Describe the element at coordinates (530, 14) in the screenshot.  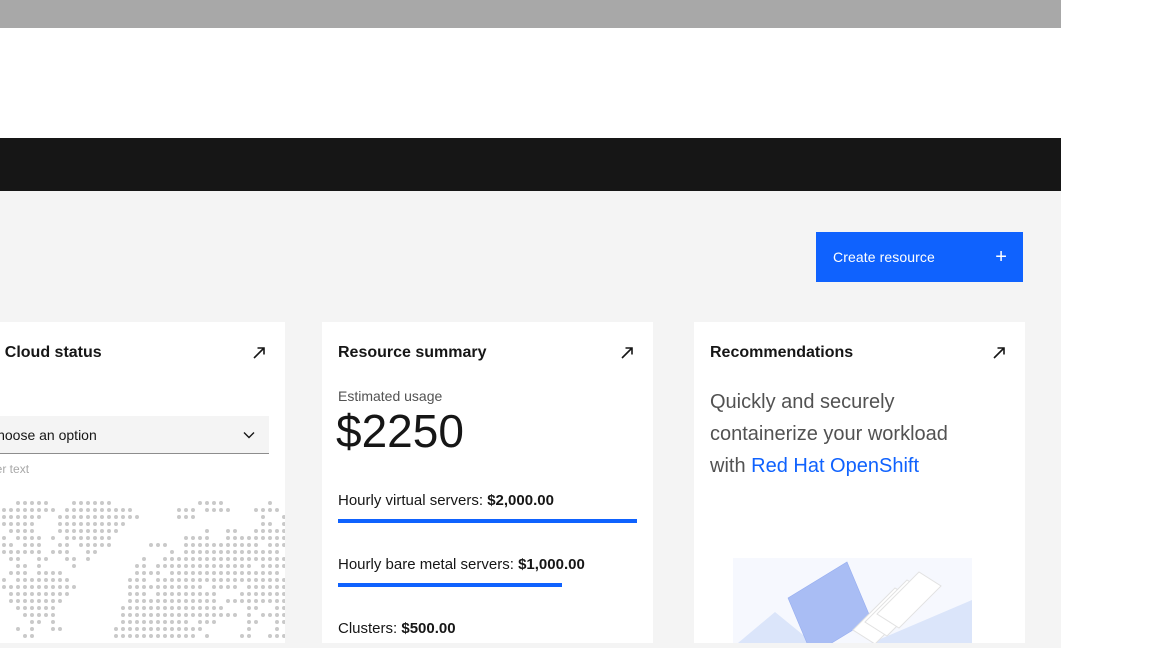
I see `browser-chrome-bar` at that location.